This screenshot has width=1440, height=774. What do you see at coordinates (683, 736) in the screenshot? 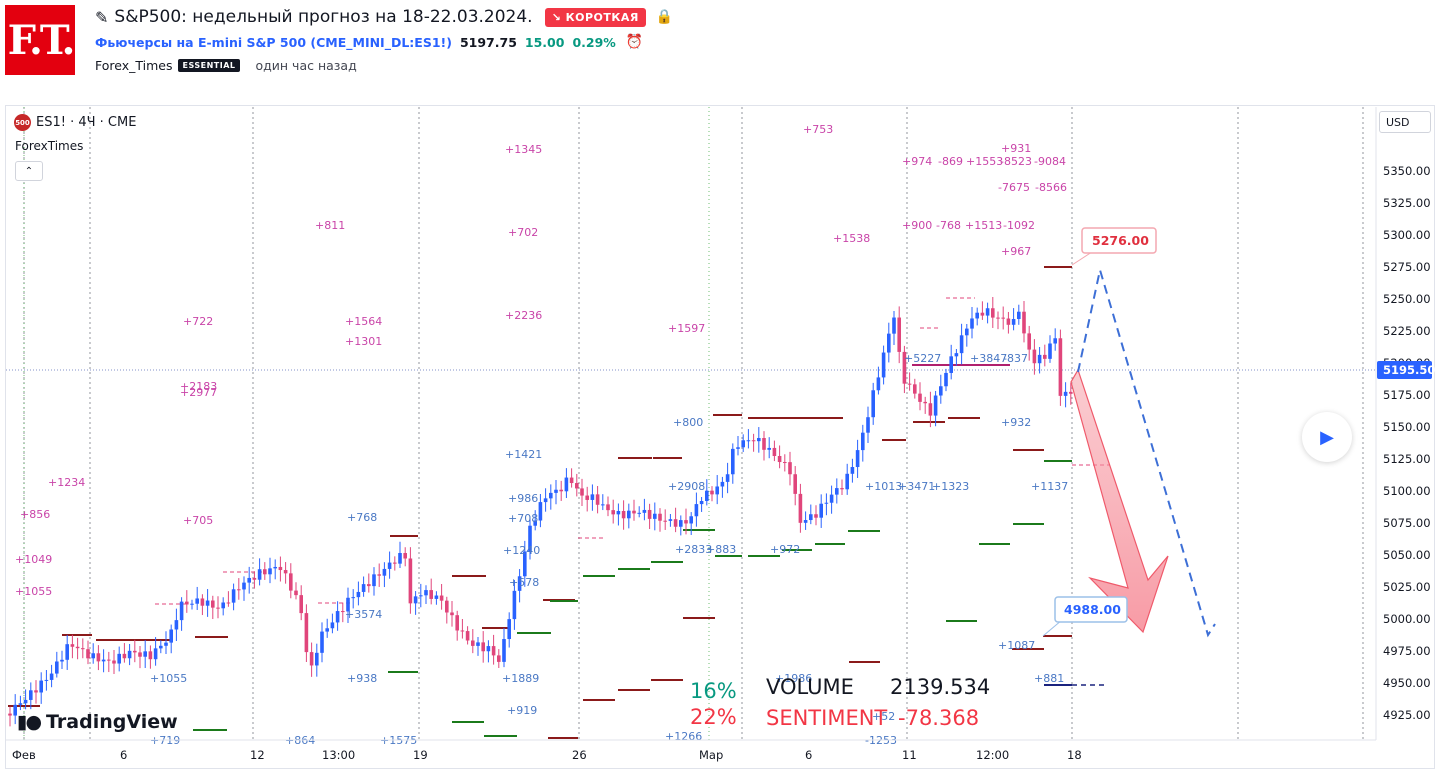
I see `delta-label-blue: +1266` at bounding box center [683, 736].